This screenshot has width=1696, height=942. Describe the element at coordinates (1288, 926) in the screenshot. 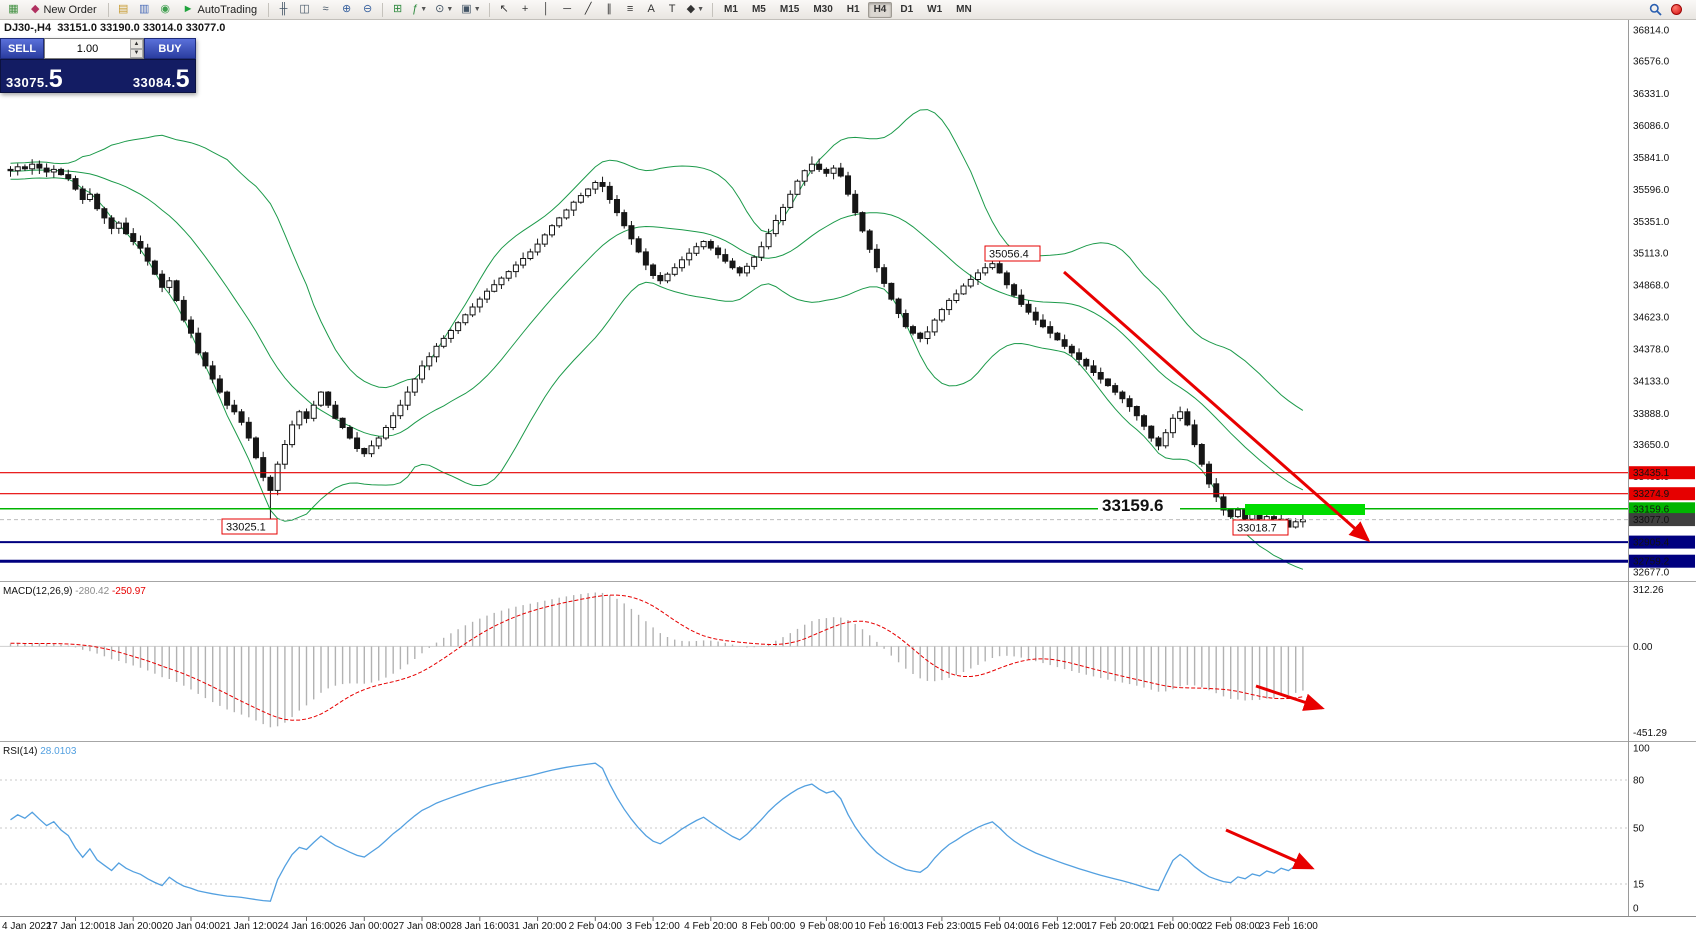

I see `svg-text: 23 Feb 16:00` at that location.